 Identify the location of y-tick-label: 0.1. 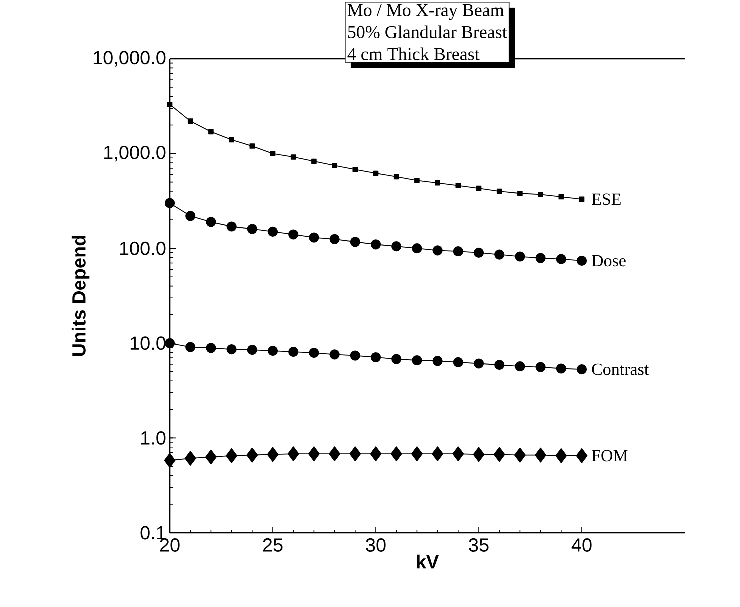
(153, 533).